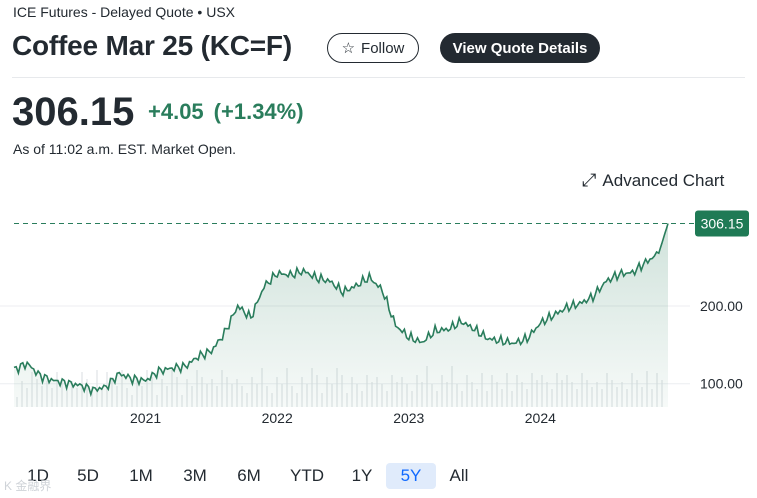  Describe the element at coordinates (378, 77) in the screenshot. I see `header-divider` at that location.